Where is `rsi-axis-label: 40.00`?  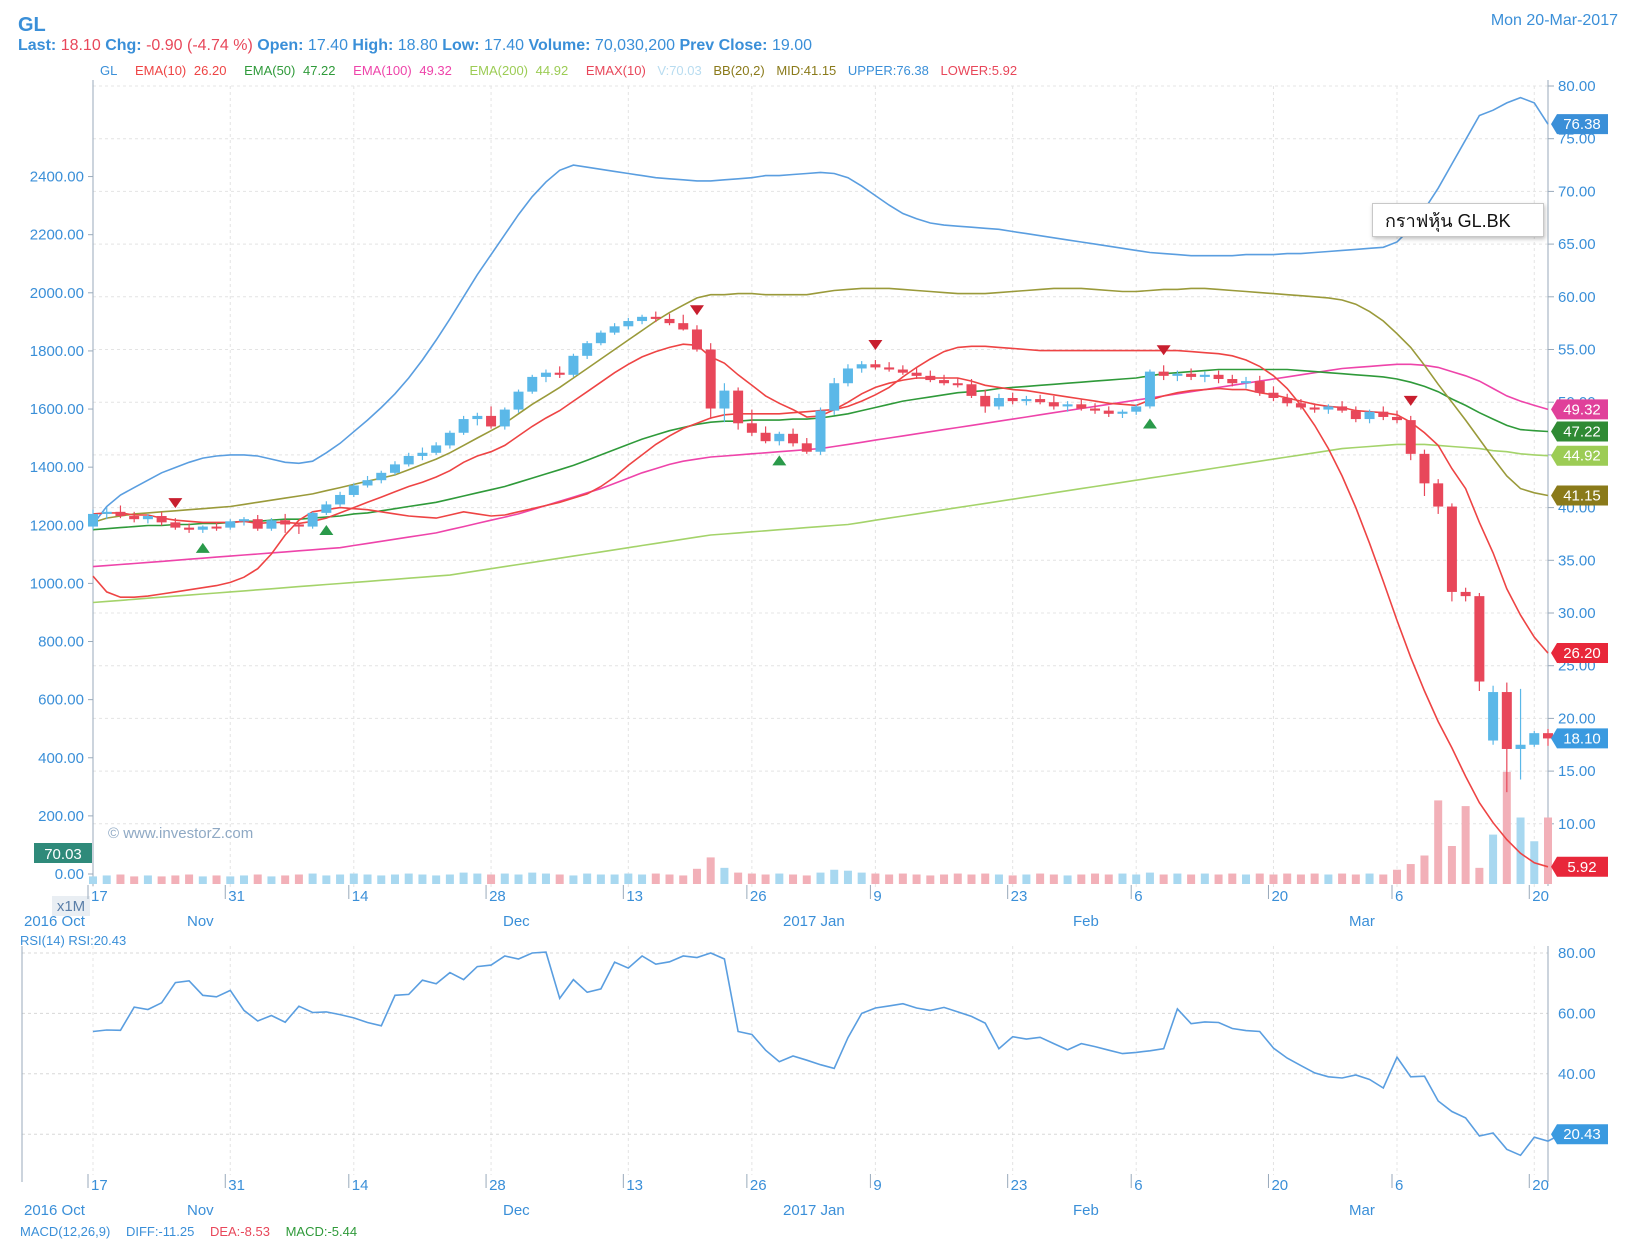
rsi-axis-label: 40.00 is located at coordinates (1577, 1074).